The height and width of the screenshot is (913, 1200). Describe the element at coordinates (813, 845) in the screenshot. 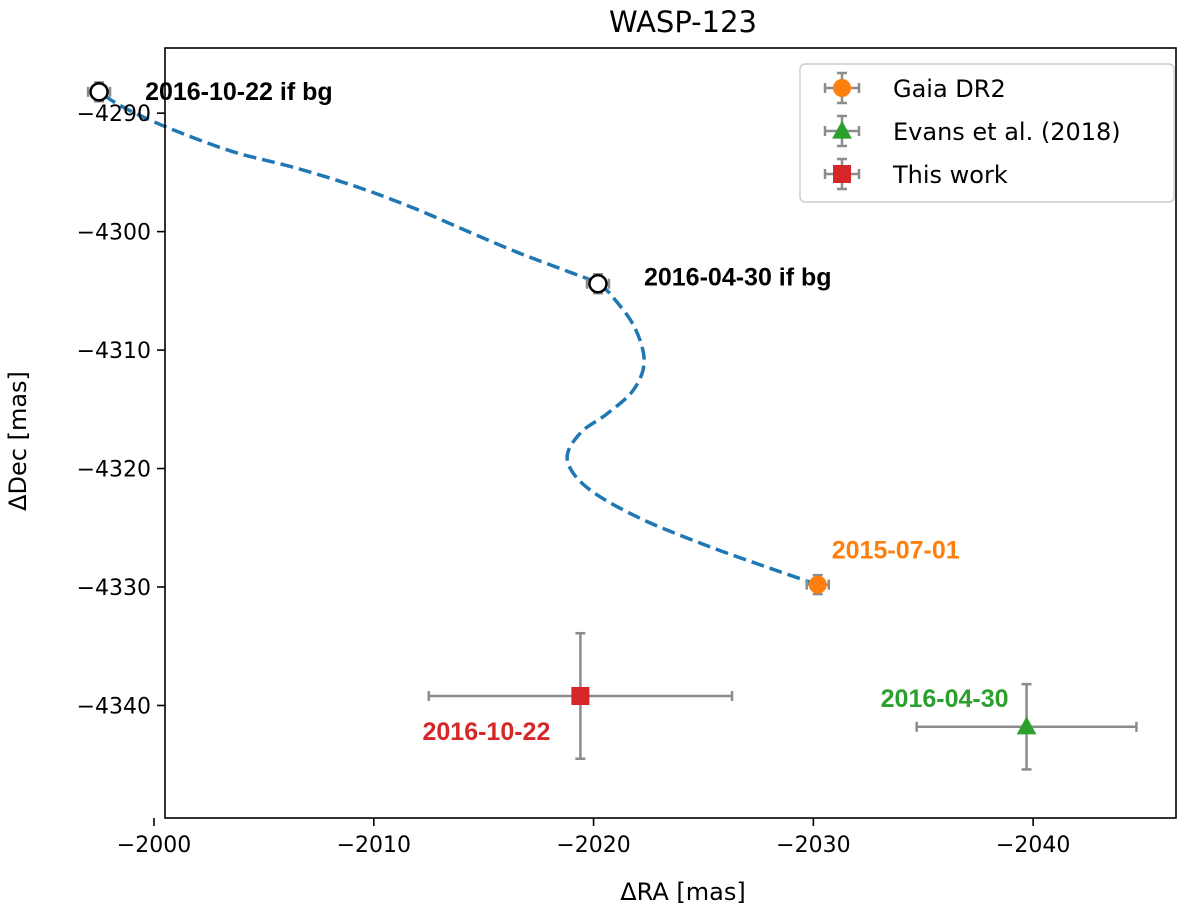

I see `x-tick-label: −2030` at that location.